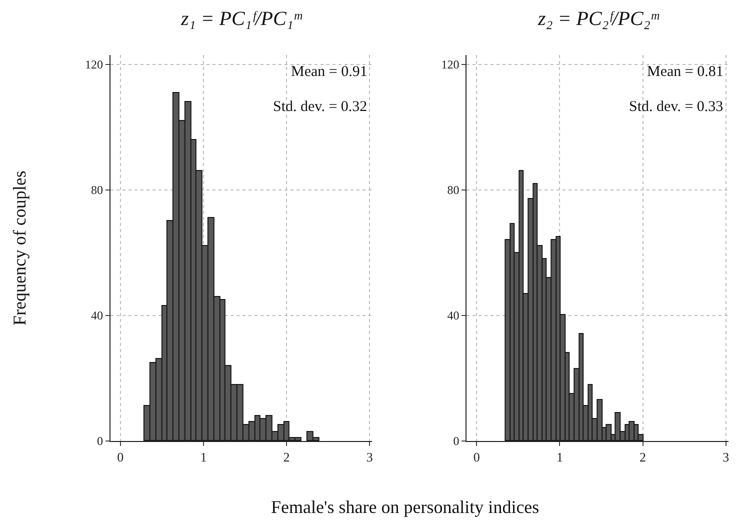  What do you see at coordinates (329, 72) in the screenshot?
I see `annotation: Mean = 0.91` at bounding box center [329, 72].